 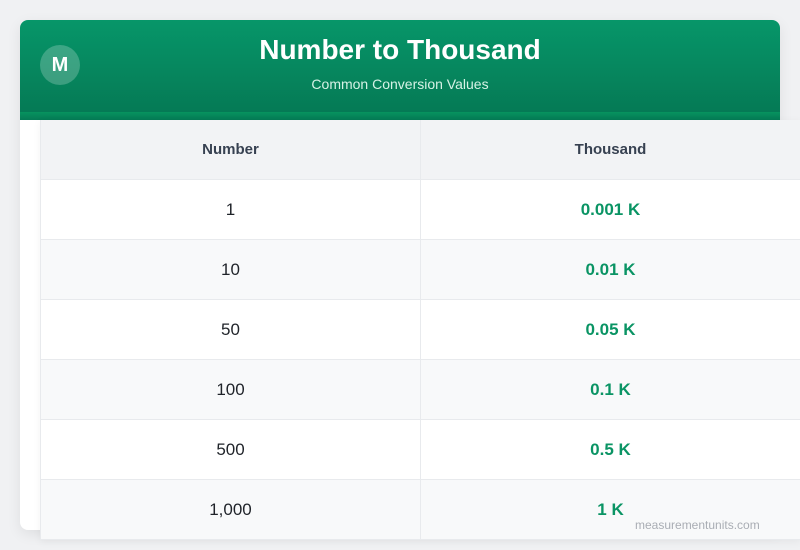 What do you see at coordinates (230, 269) in the screenshot?
I see `number-cell: 10` at bounding box center [230, 269].